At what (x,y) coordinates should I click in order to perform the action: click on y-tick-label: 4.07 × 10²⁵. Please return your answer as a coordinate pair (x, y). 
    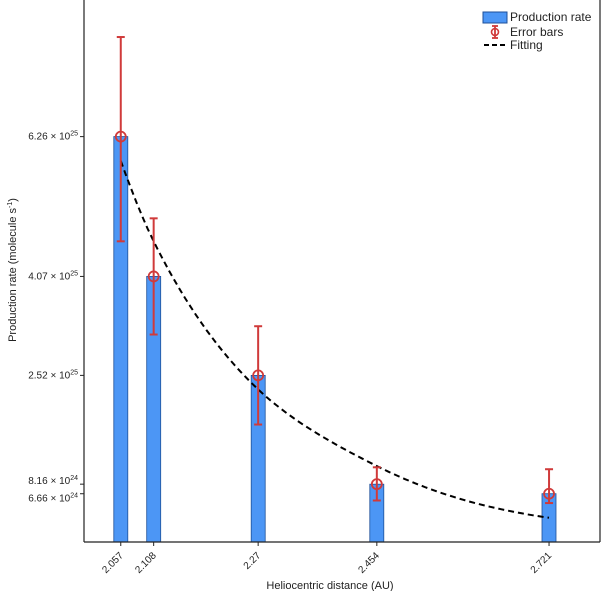
    Looking at the image, I should click on (53, 276).